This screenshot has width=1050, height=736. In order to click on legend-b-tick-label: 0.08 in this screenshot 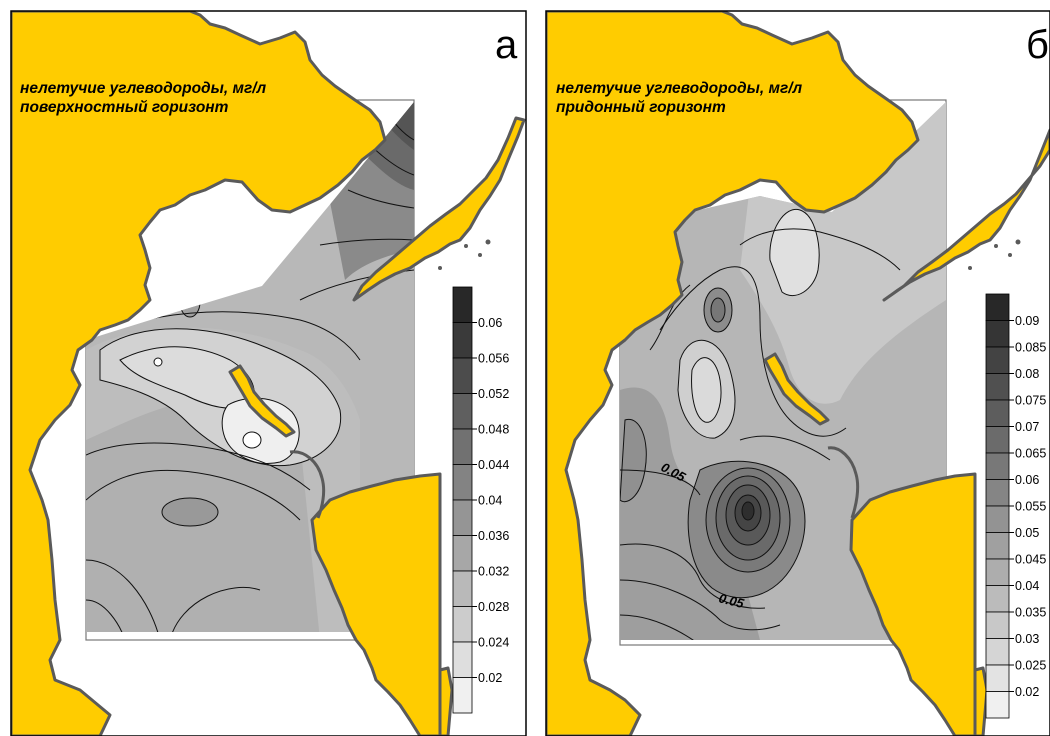, I will do `click(1027, 374)`.